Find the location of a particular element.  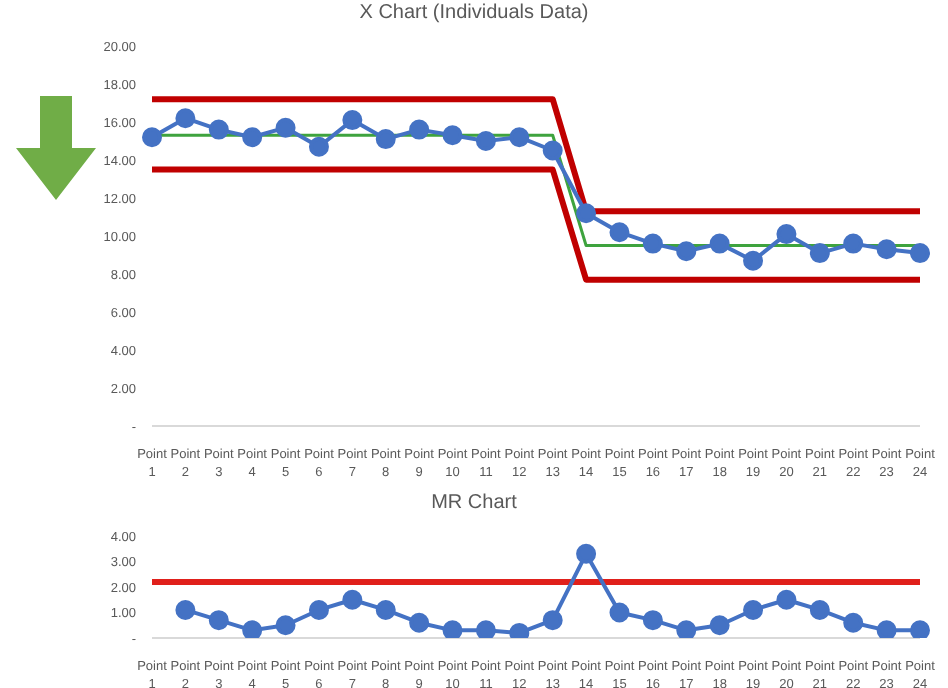

chart-title: X Chart (Individuals Data) is located at coordinates (474, 13).